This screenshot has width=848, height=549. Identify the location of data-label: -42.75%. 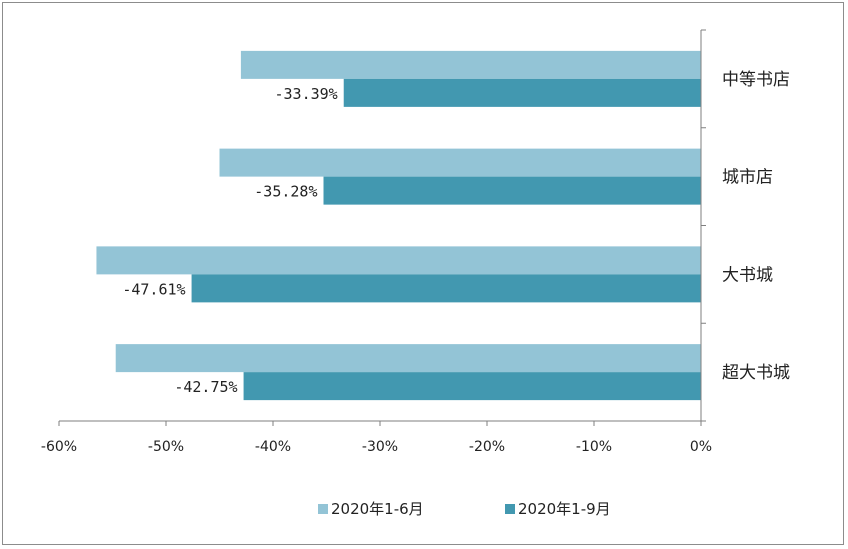
(205, 387).